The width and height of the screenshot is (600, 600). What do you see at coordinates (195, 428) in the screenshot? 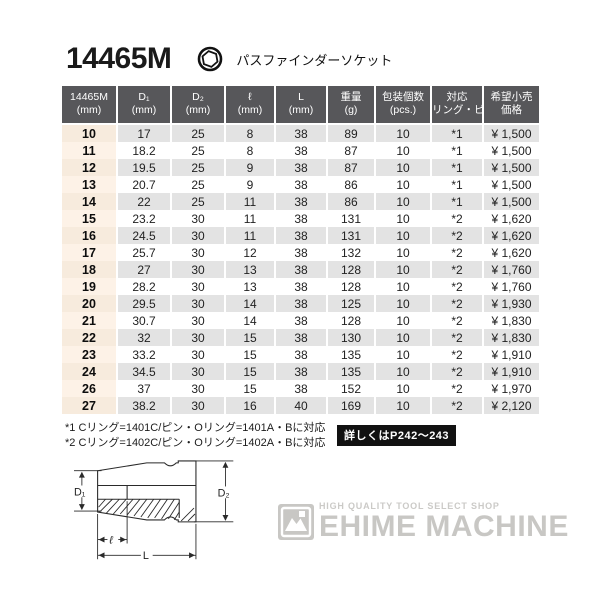
I see `footnote-1: *1 Cリング=1401C/ピン・Oリング=1401A・Bに対応` at bounding box center [195, 428].